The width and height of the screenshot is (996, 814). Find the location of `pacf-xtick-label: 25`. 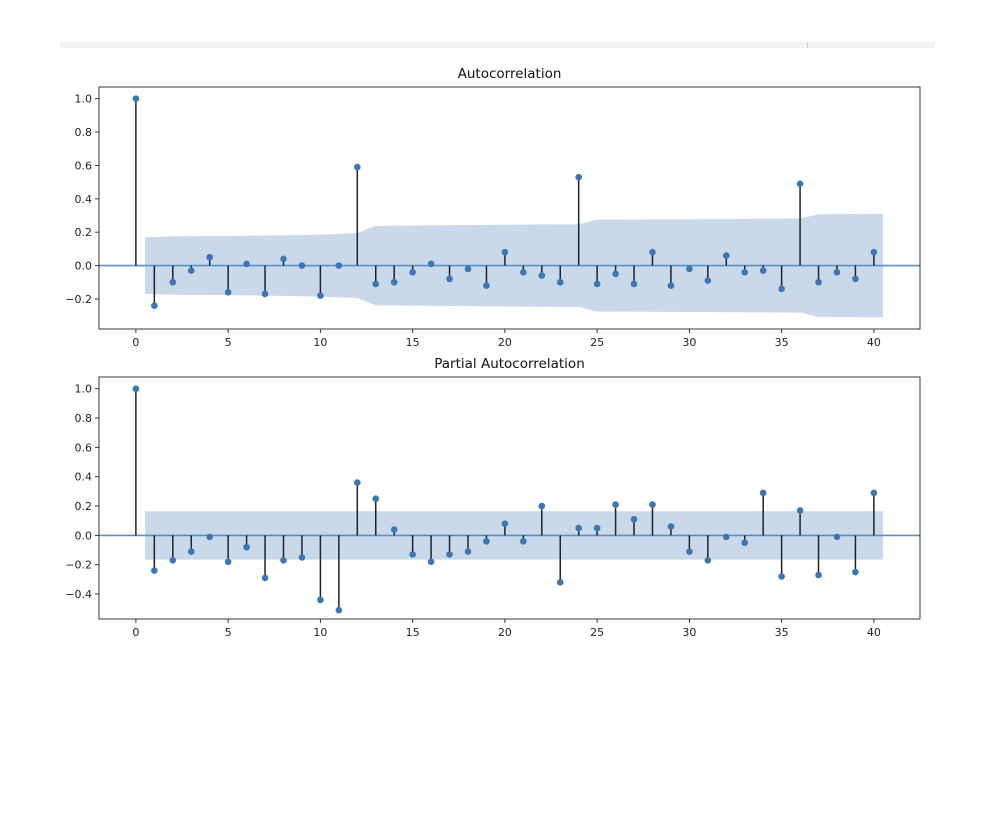

pacf-xtick-label: 25 is located at coordinates (597, 632).